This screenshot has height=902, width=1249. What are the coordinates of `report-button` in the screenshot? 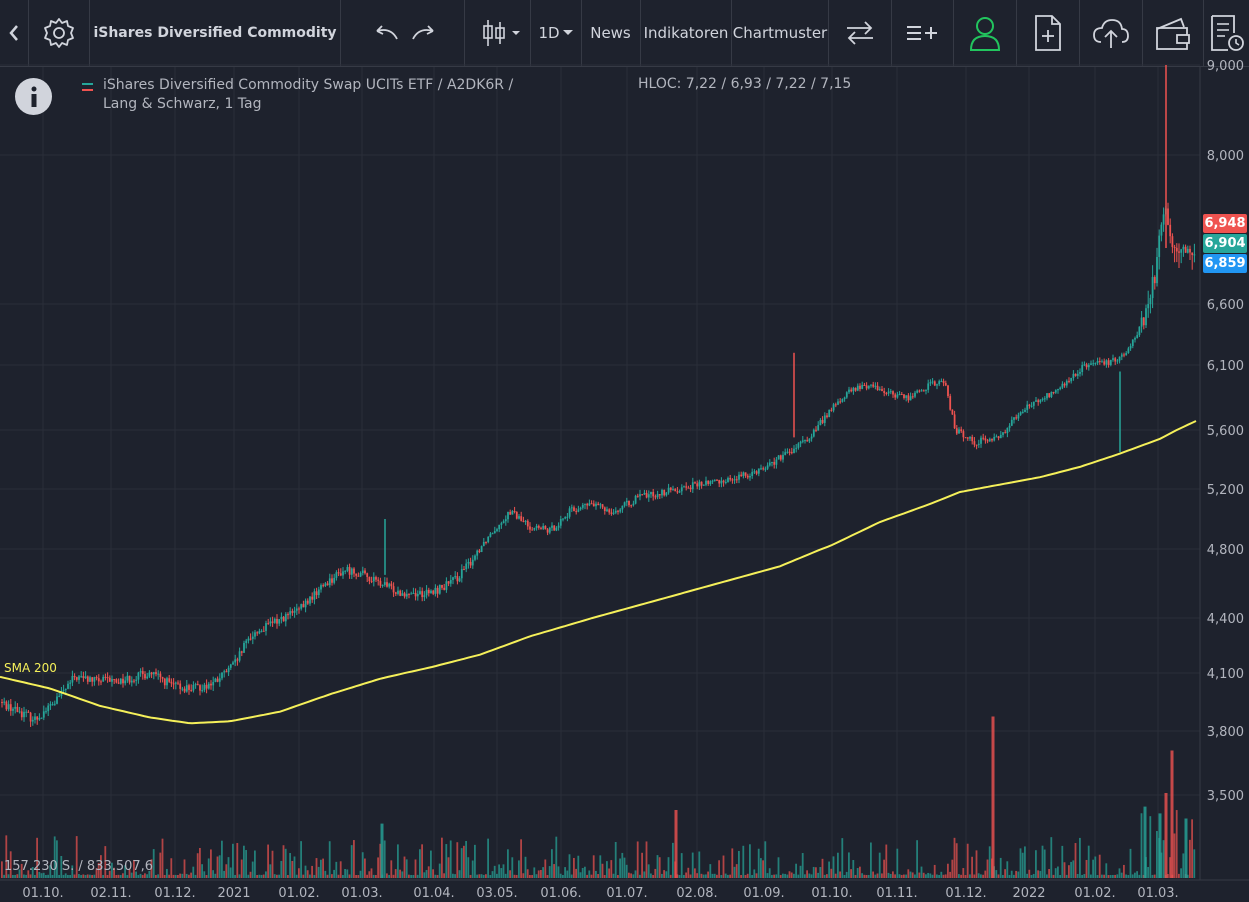 It's located at (1226, 33).